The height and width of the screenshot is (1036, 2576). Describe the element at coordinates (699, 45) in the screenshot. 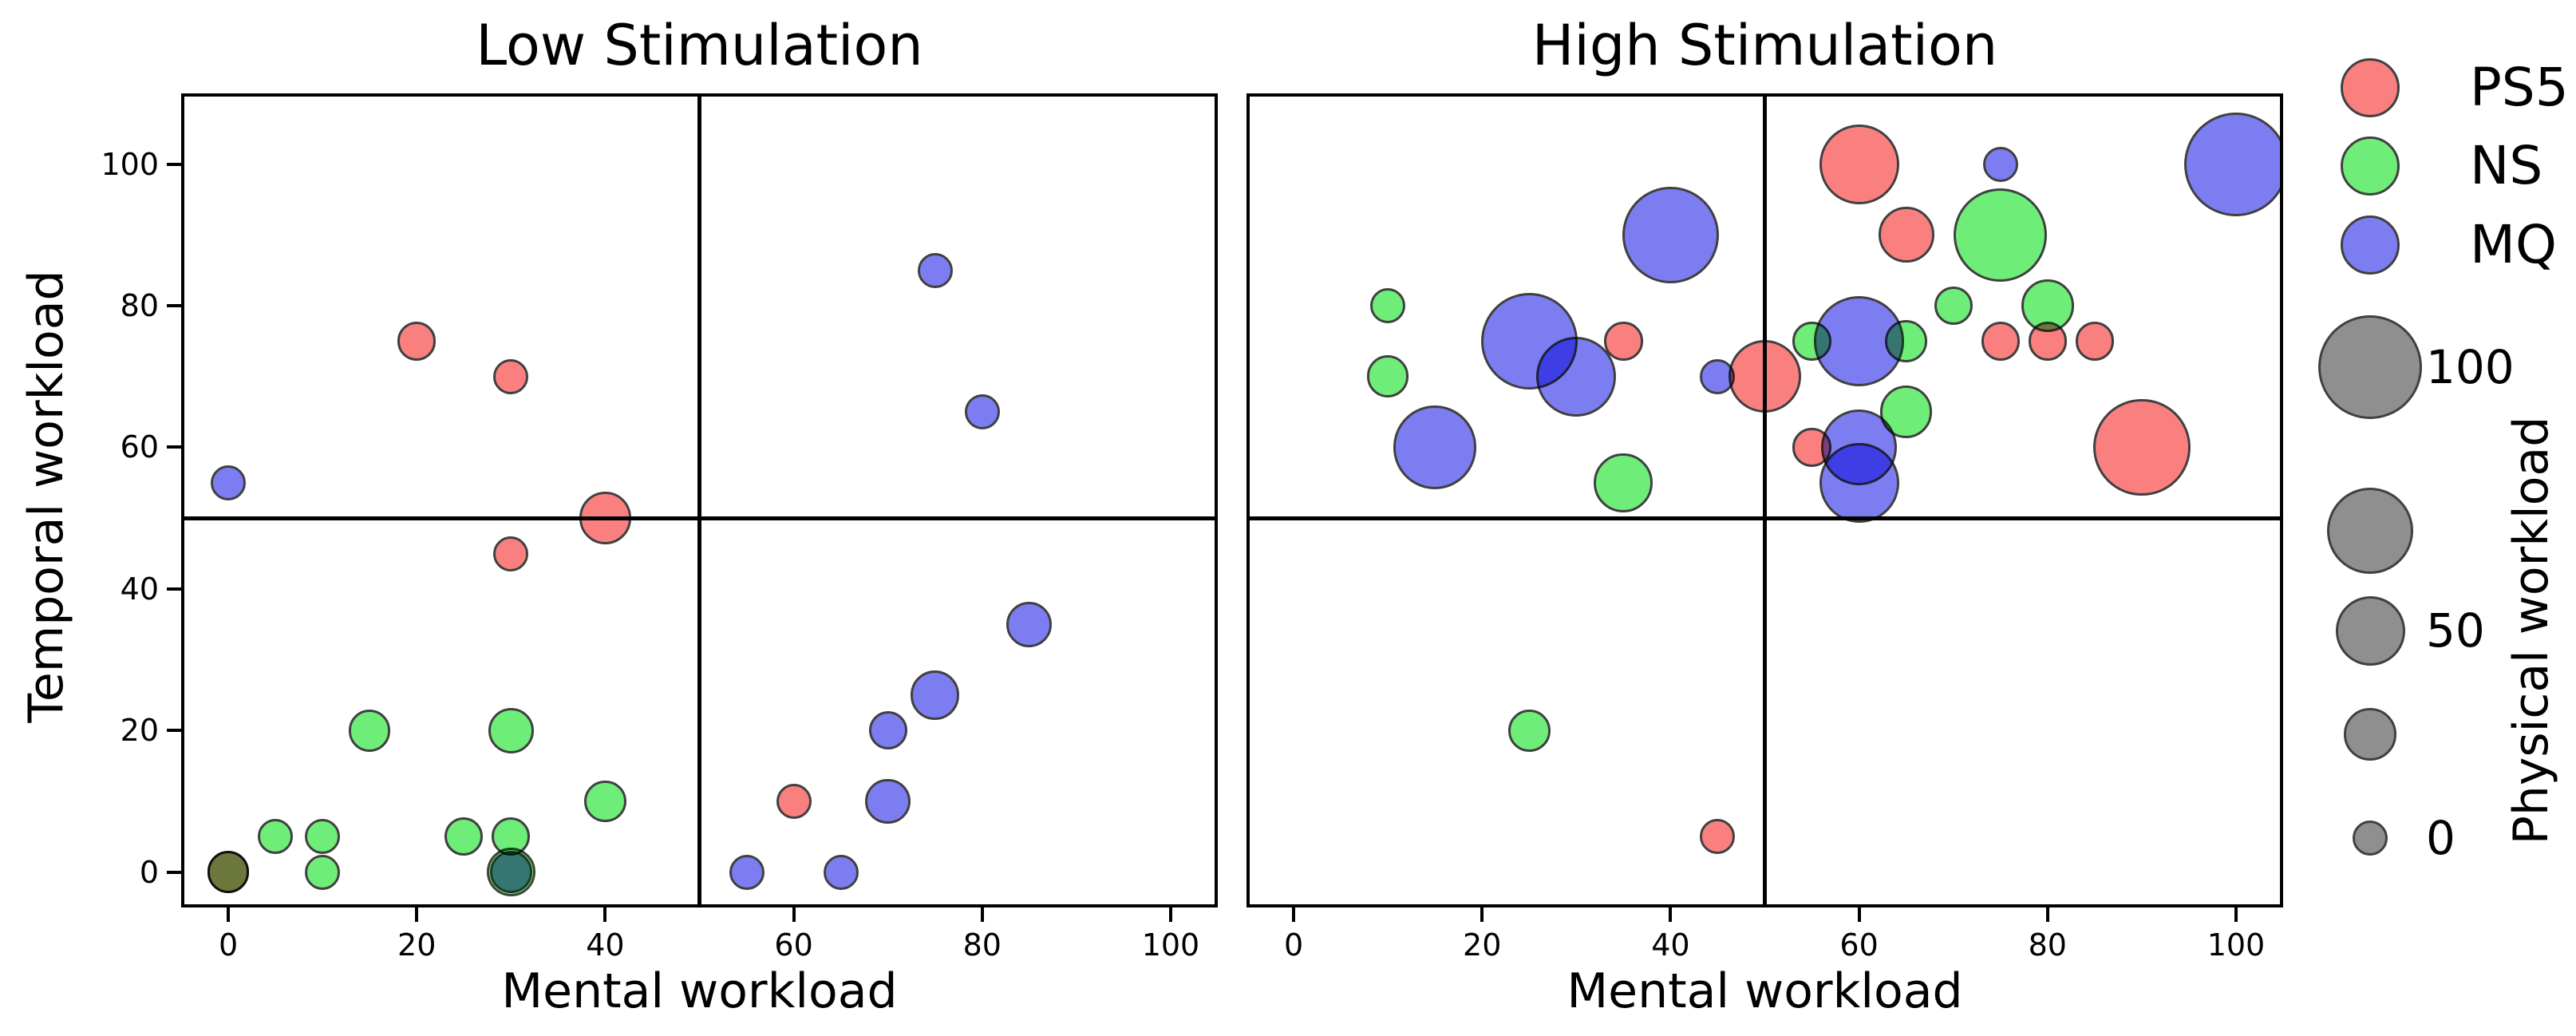

I see `panel-title-low-stimulation: Low Stimulation` at that location.